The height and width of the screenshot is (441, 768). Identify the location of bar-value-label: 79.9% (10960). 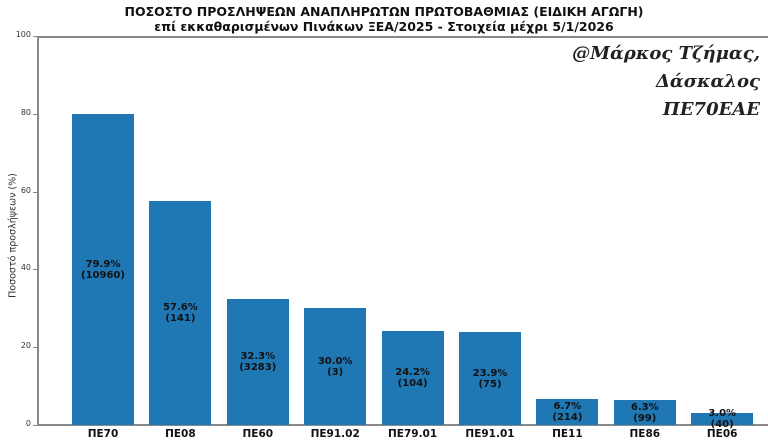
(103, 270).